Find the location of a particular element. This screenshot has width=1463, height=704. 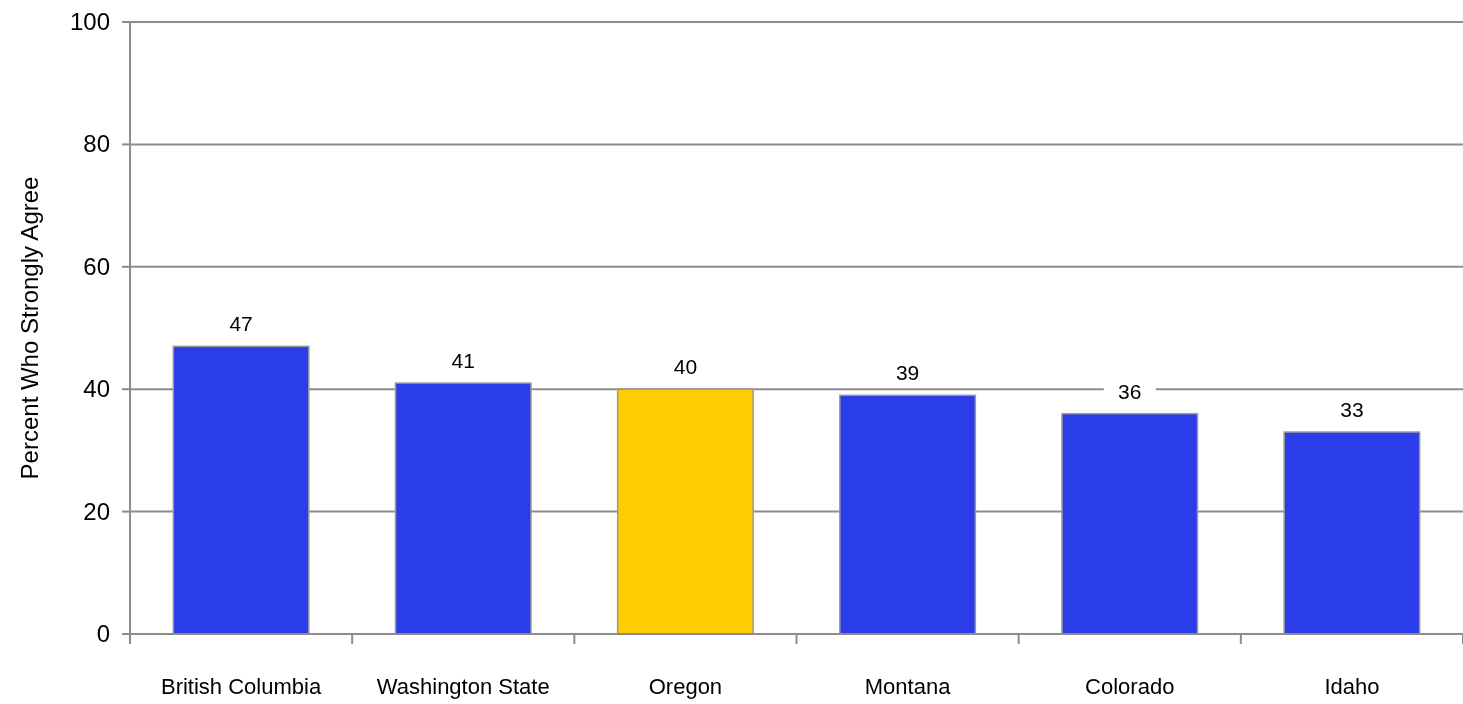

x-tick-label: Idaho is located at coordinates (1352, 686).